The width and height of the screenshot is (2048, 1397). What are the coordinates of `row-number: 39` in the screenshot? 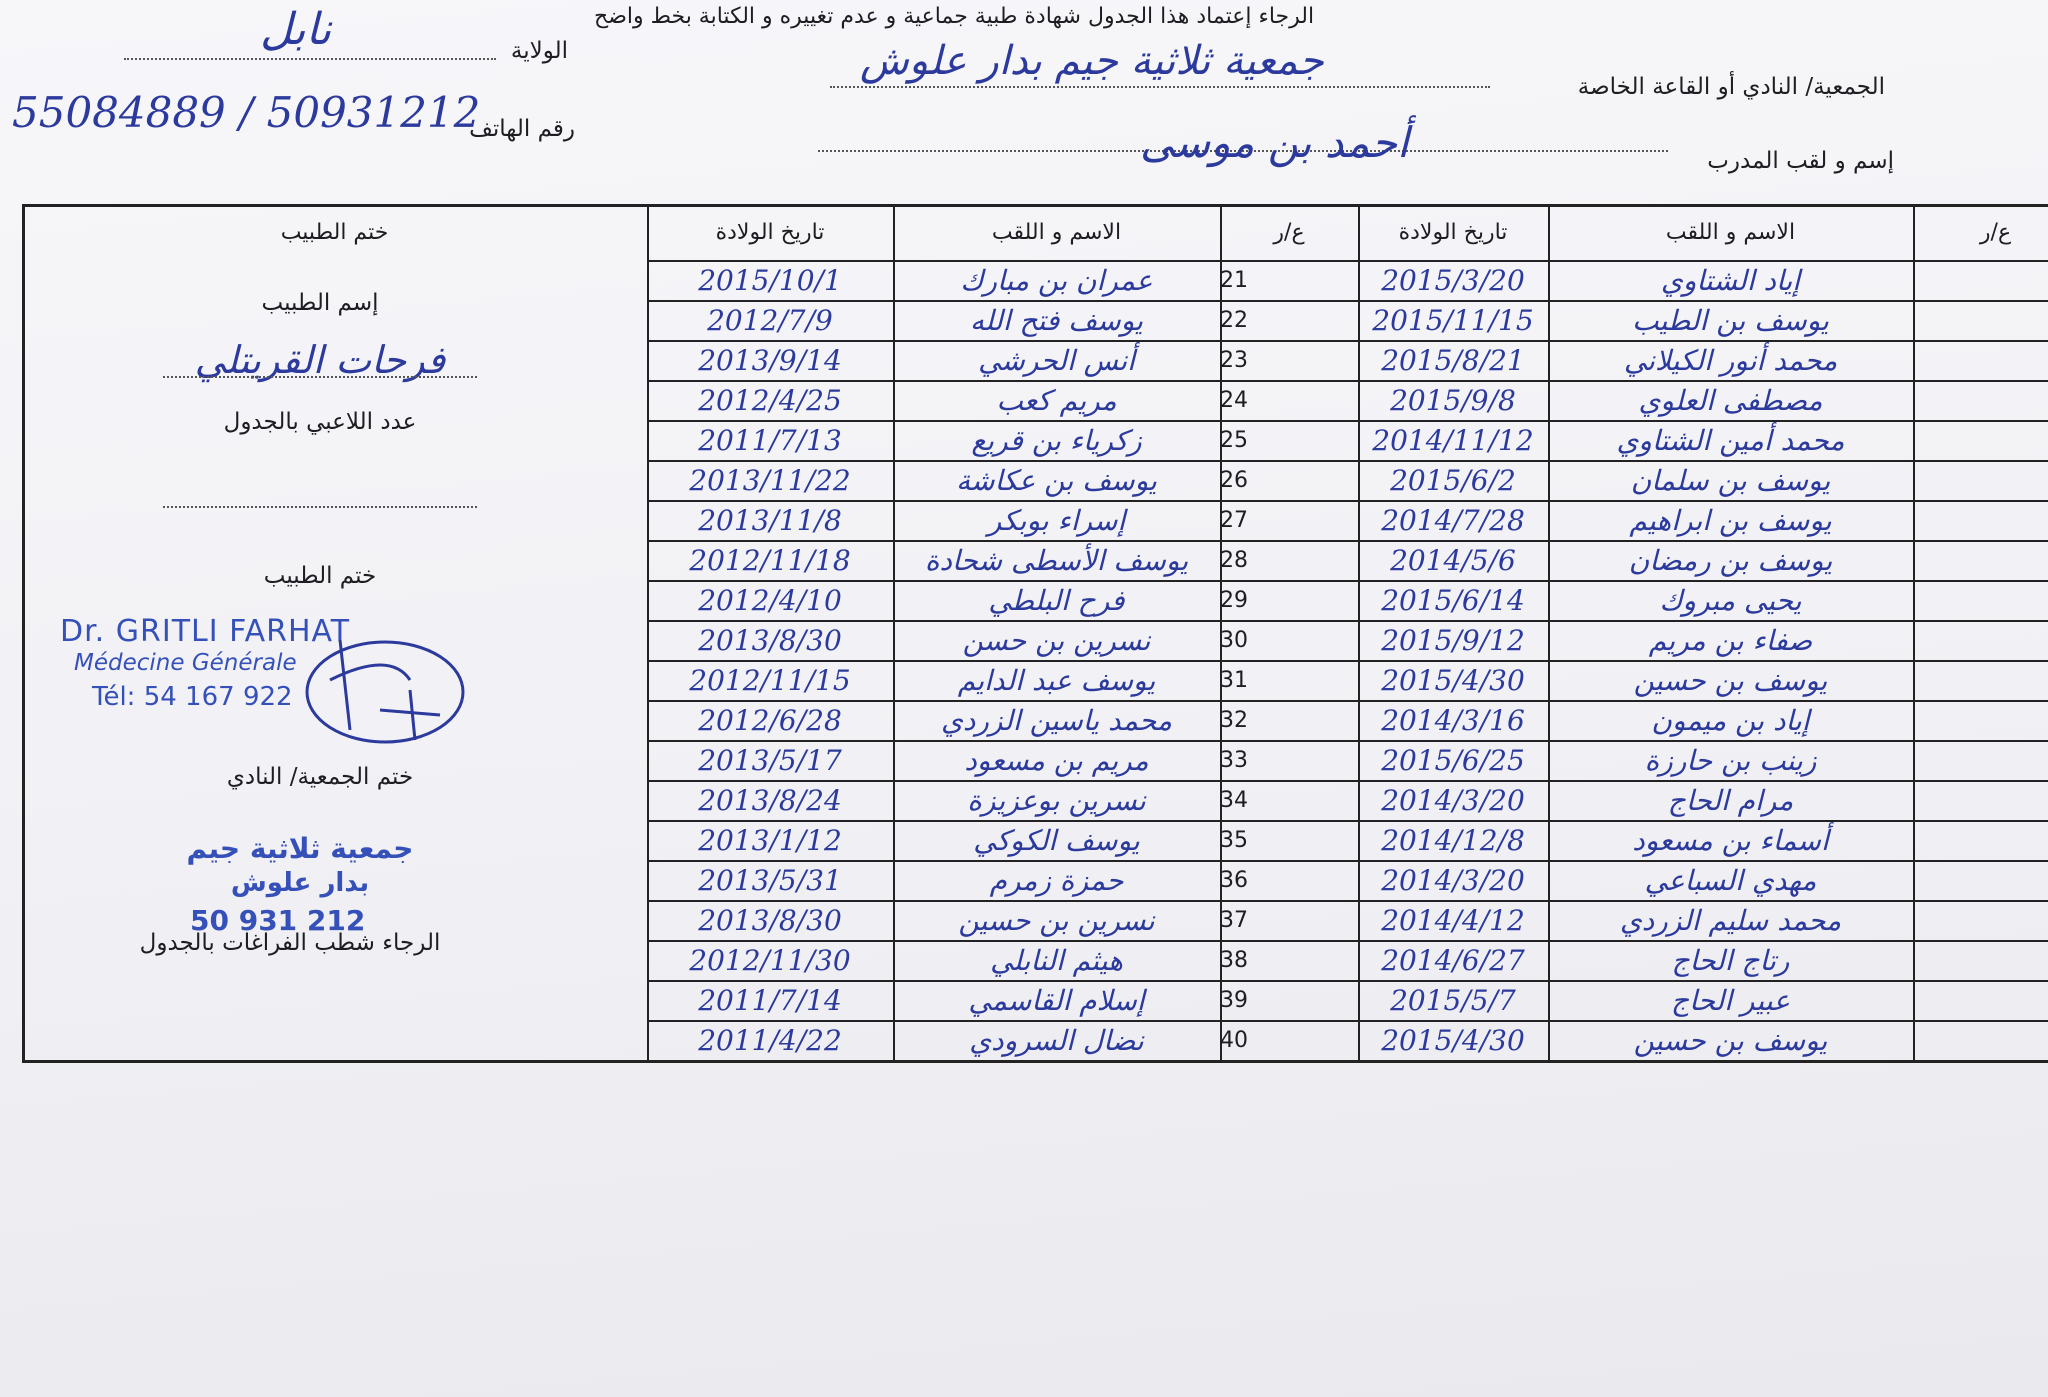 It's located at (1234, 1000).